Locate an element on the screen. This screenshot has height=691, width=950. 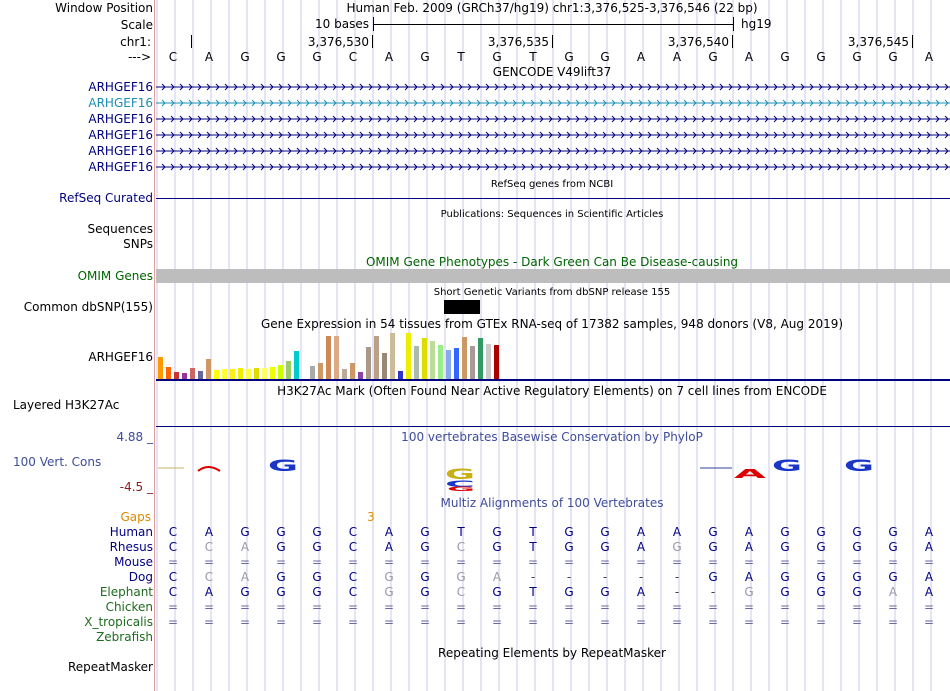
species-label: Elephant is located at coordinates (126, 592).